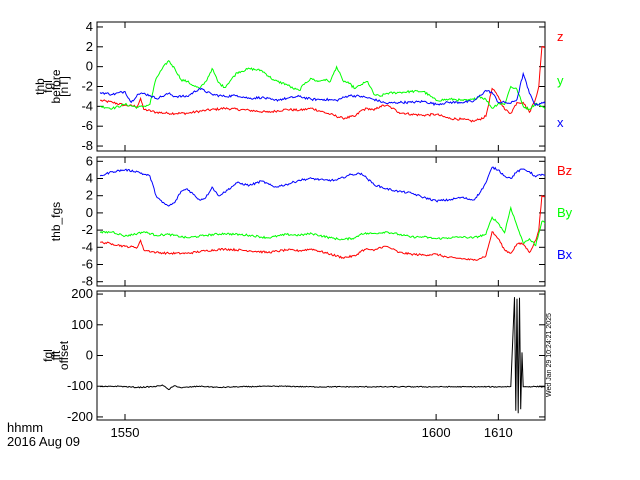 The height and width of the screenshot is (480, 640). Describe the element at coordinates (56, 86) in the screenshot. I see `y-axis-label: before` at that location.